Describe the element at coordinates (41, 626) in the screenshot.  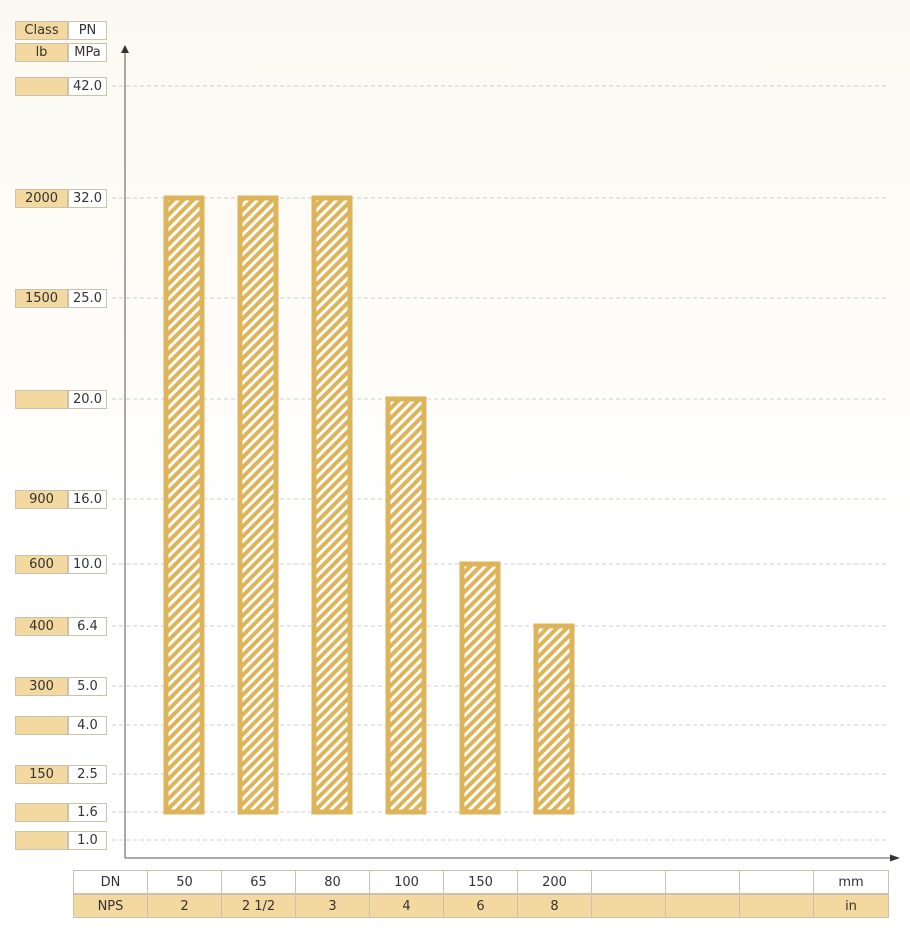
I see `y-tick-class-400: 400` at that location.